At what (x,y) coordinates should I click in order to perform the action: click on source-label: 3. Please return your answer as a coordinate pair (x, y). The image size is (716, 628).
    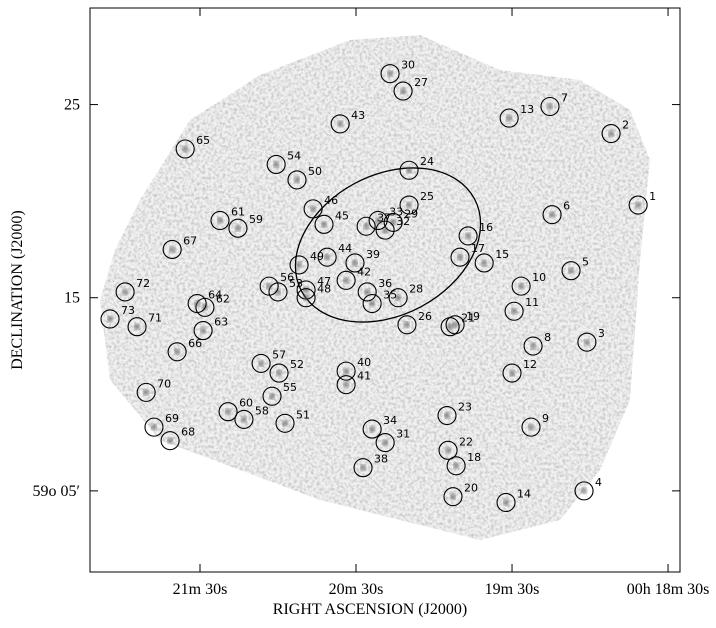
    Looking at the image, I should click on (601, 333).